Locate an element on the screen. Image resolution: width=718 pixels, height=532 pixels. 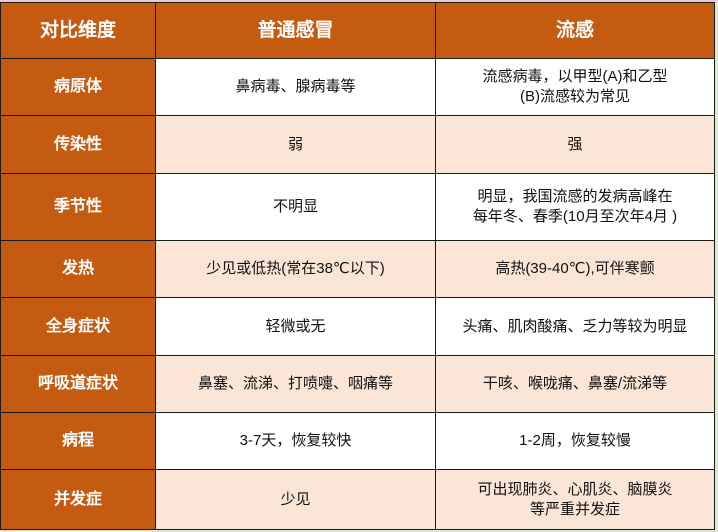
cell-text: 1-2周，恢复较慢 is located at coordinates (575, 440).